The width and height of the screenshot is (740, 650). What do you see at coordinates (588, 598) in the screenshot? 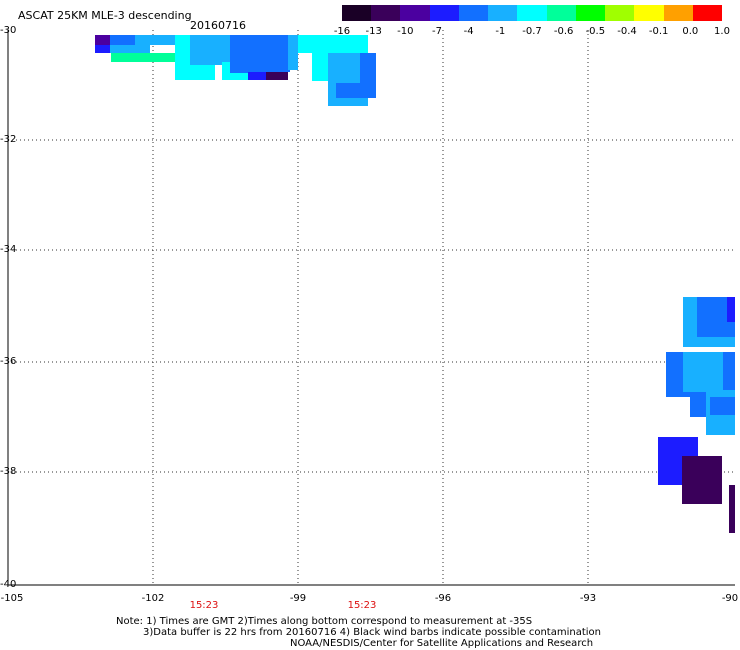
I see `x-label: -93` at bounding box center [588, 598].